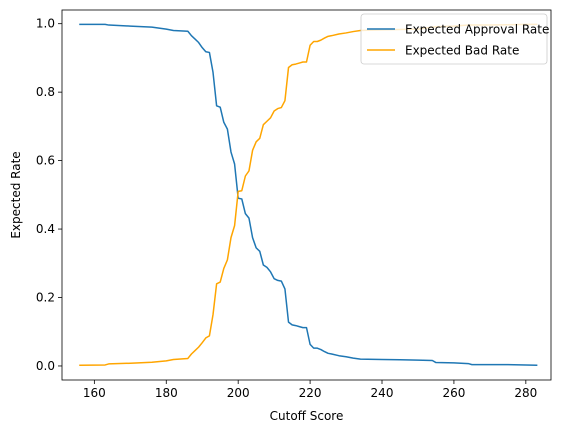 Image resolution: width=567 pixels, height=436 pixels. I want to click on y-tick-label: 0.6, so click(45, 161).